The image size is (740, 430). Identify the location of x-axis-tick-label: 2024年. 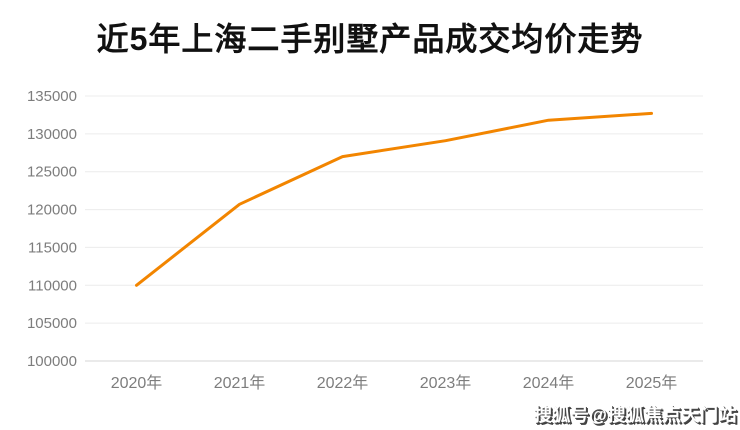
(549, 383).